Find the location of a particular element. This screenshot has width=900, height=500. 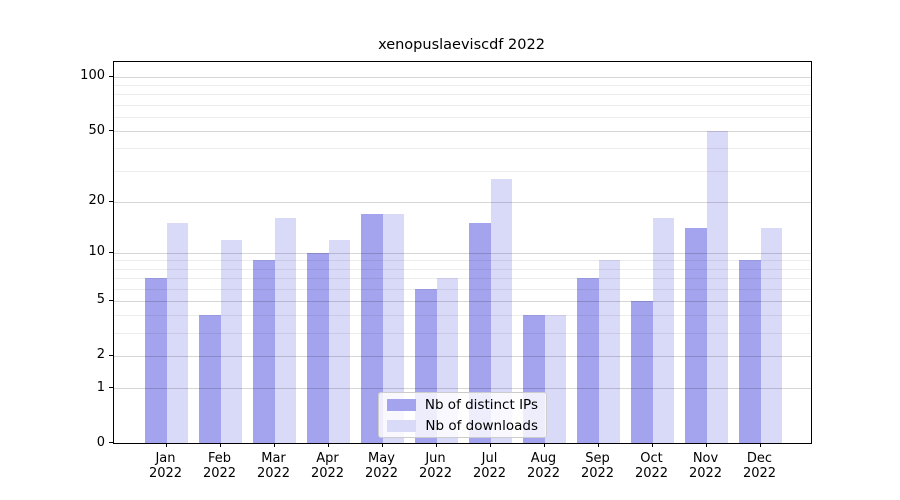

x-tick-mark-jan is located at coordinates (166, 445).